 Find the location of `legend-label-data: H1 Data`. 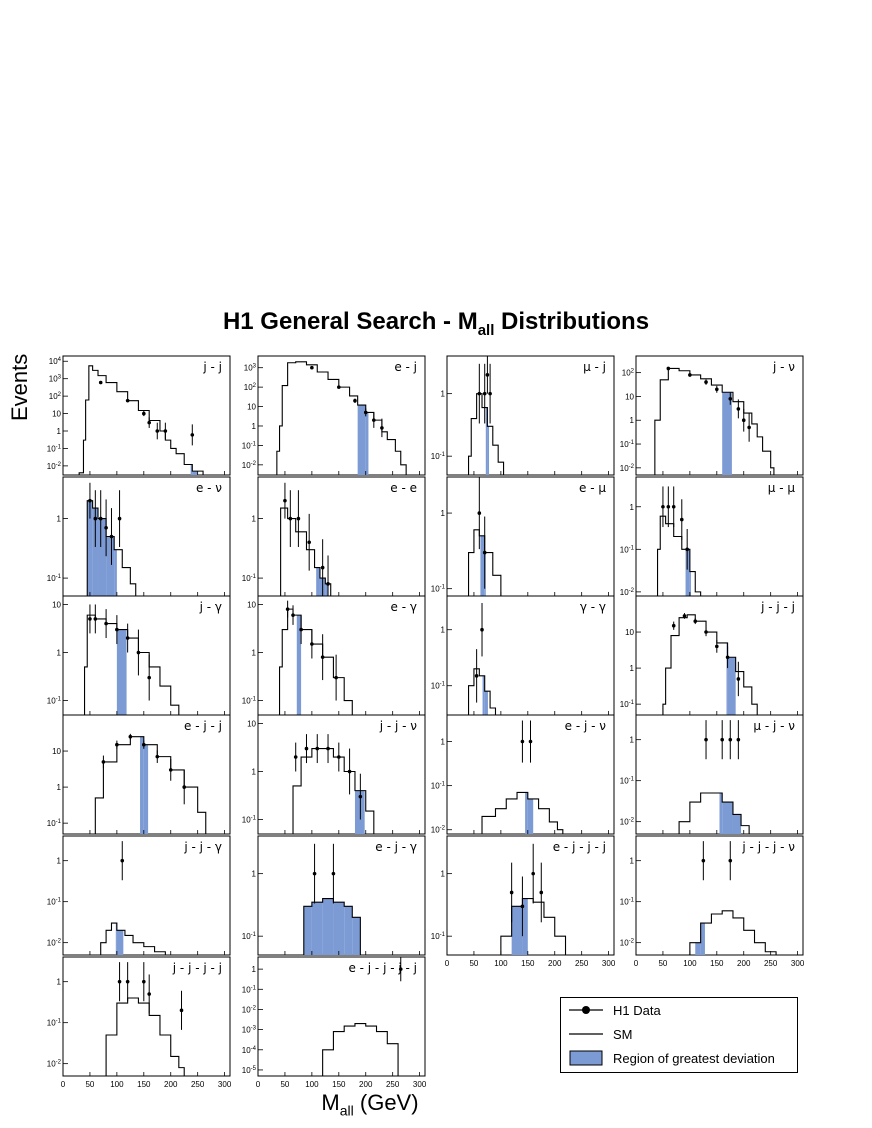

legend-label-data: H1 Data is located at coordinates (637, 1010).